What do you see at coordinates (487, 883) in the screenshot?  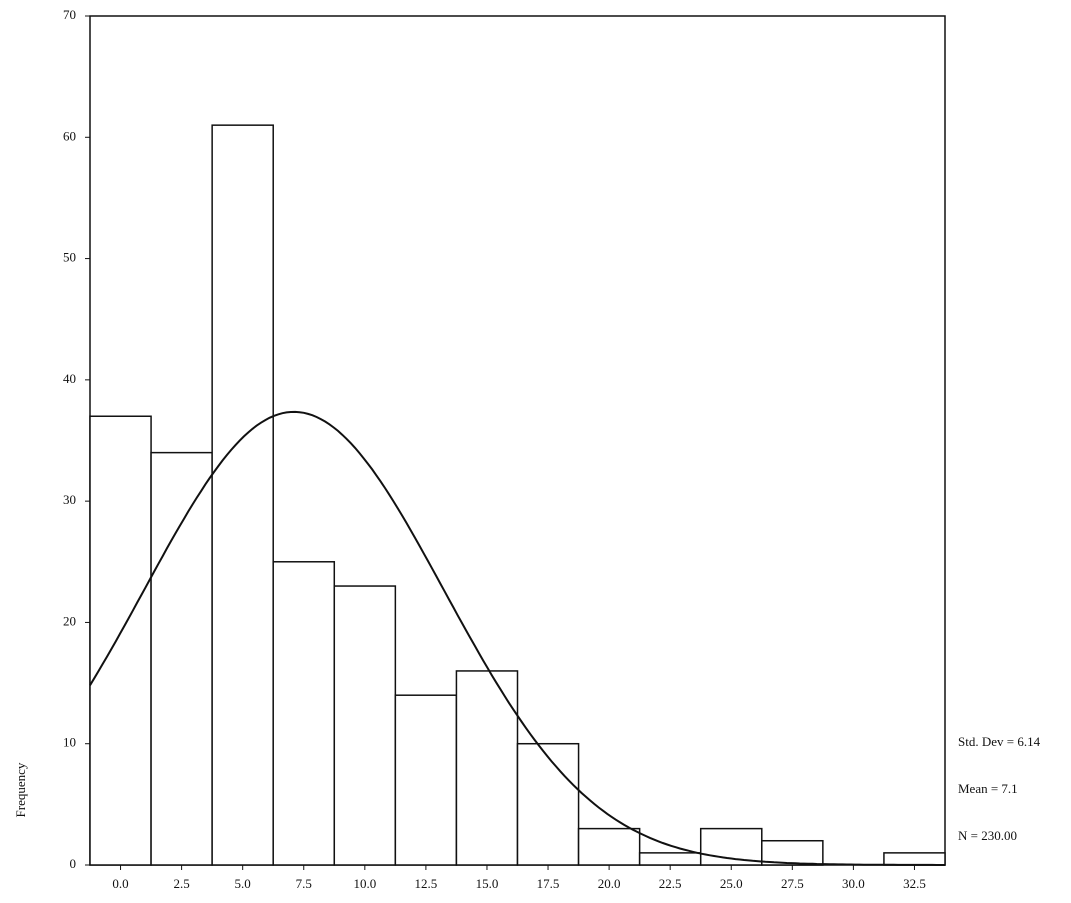 I see `x-tick-label: 15.0` at bounding box center [487, 883].